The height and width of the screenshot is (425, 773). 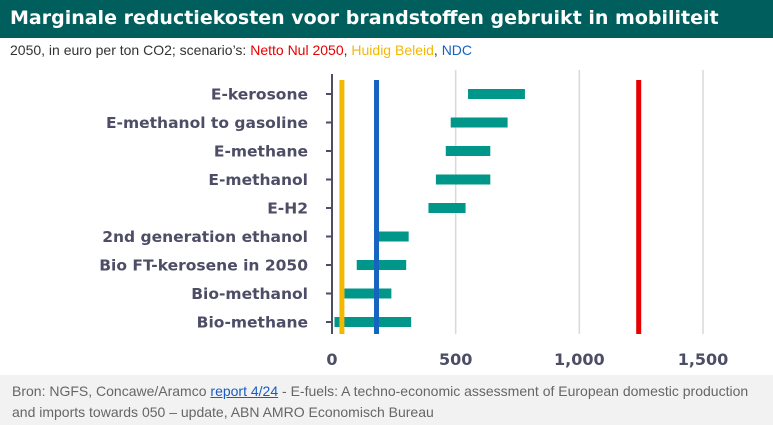 What do you see at coordinates (203, 266) in the screenshot?
I see `category-label: Bio FT-kerosene in 2050` at bounding box center [203, 266].